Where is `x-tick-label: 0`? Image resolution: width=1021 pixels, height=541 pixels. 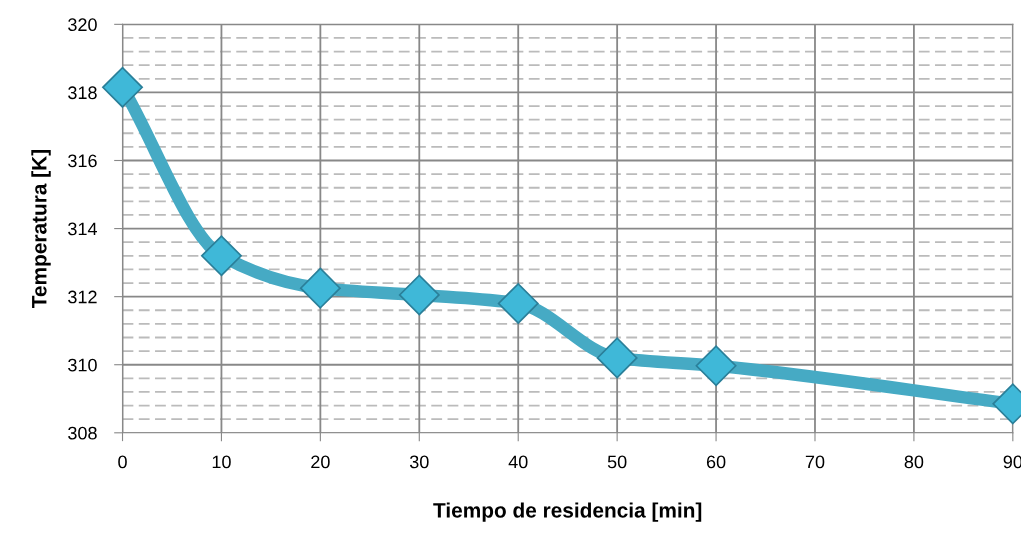
x-tick-label: 0 is located at coordinates (122, 462).